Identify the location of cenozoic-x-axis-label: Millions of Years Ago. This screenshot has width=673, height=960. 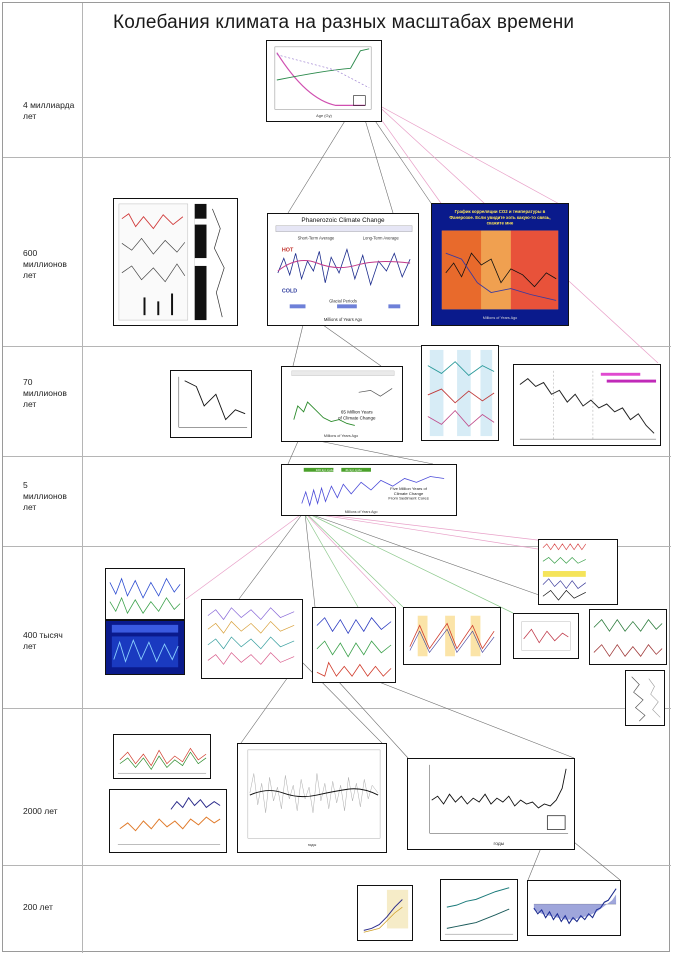
(341, 436).